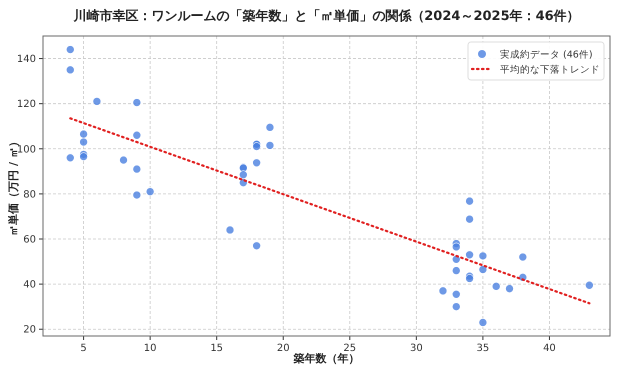 This screenshot has width=625, height=375. Describe the element at coordinates (550, 70) in the screenshot. I see `legend-label: 平均的な下落トレンド` at that location.